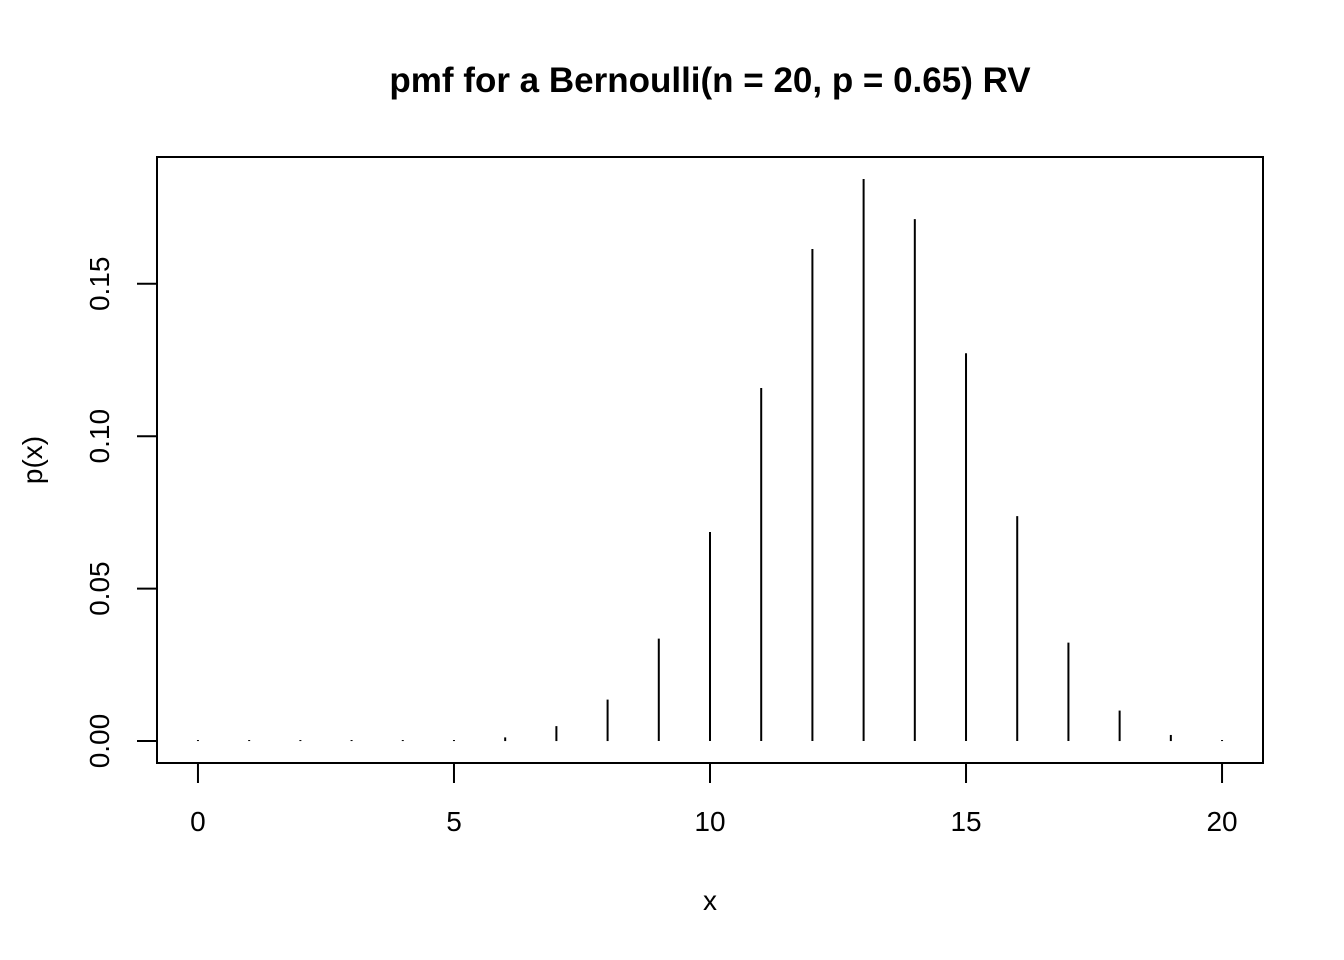 Image resolution: width=1344 pixels, height=960 pixels. Describe the element at coordinates (710, 80) in the screenshot. I see `chart-title: pmf for a Bernoulli(n = 20, p = 0.65) RV` at that location.